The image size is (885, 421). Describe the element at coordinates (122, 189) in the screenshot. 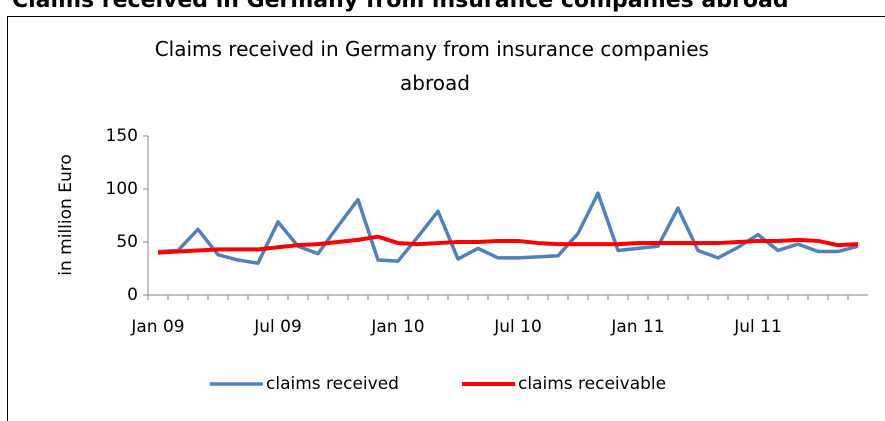

I see `y-tick-label: 100` at that location.